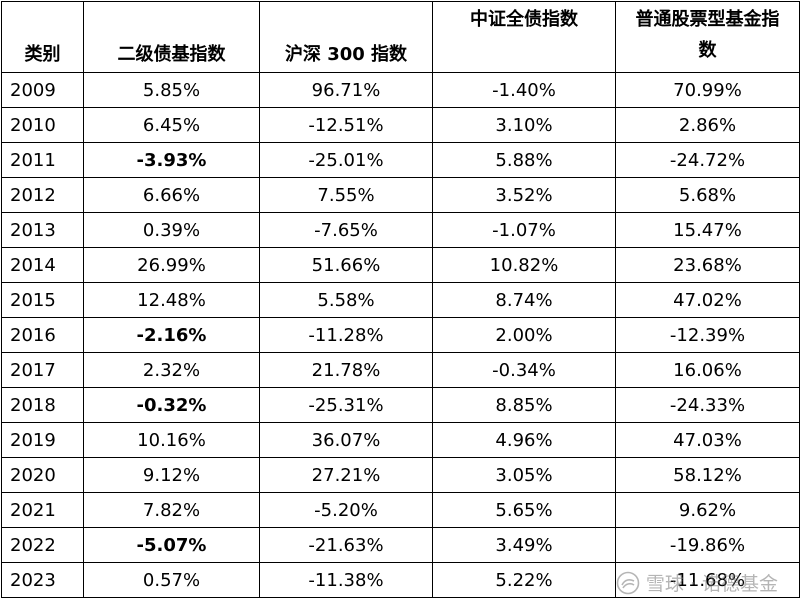  Describe the element at coordinates (42, 195) in the screenshot. I see `cell-year: 2012` at that location.